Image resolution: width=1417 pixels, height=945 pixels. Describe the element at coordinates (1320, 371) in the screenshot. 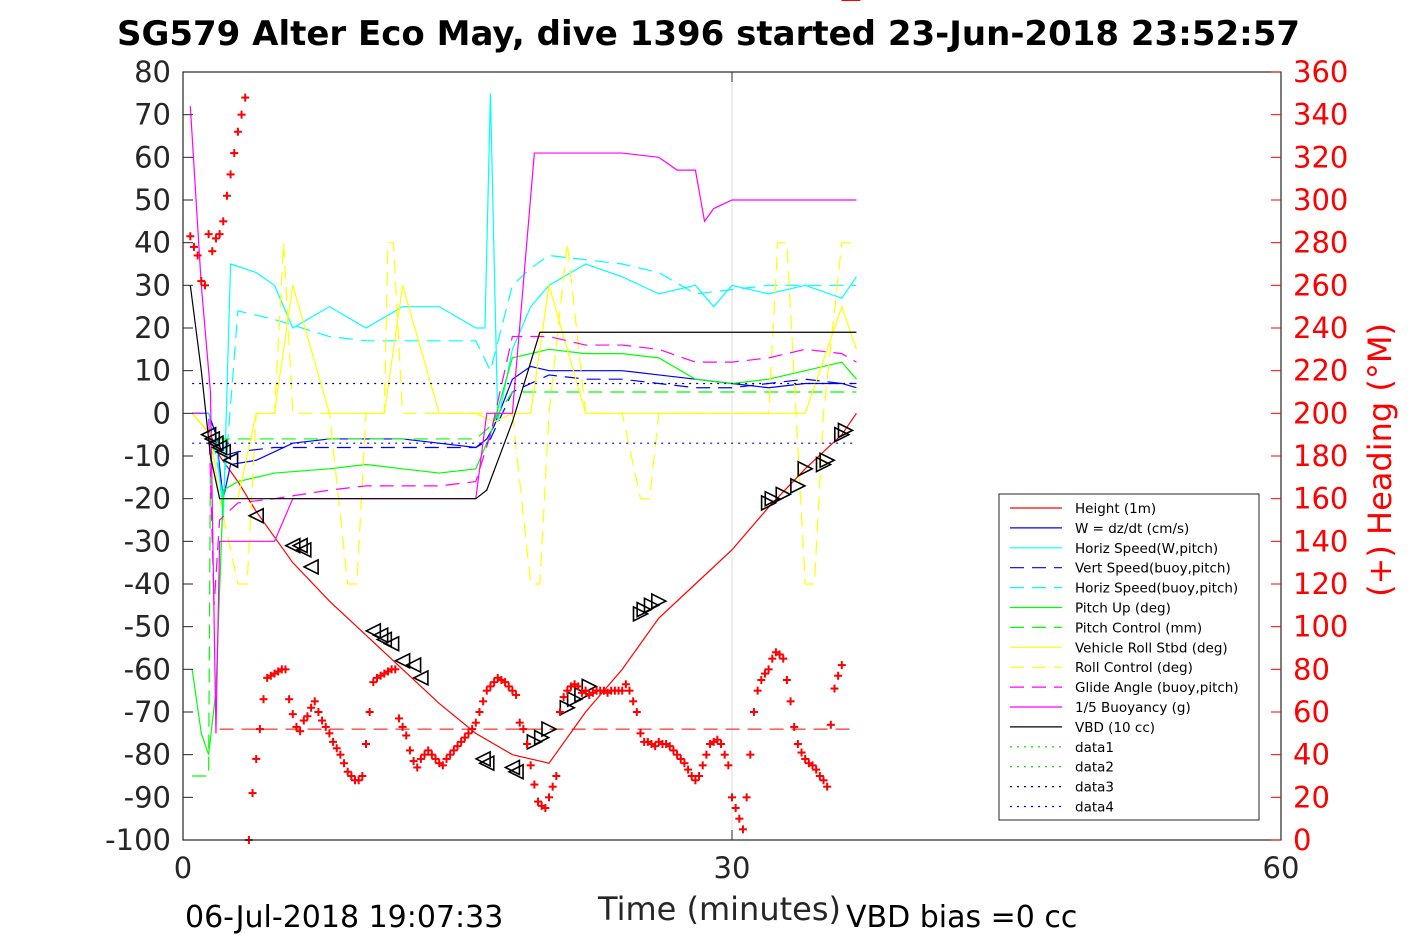

I see `y-right-tick-label: 220` at that location.